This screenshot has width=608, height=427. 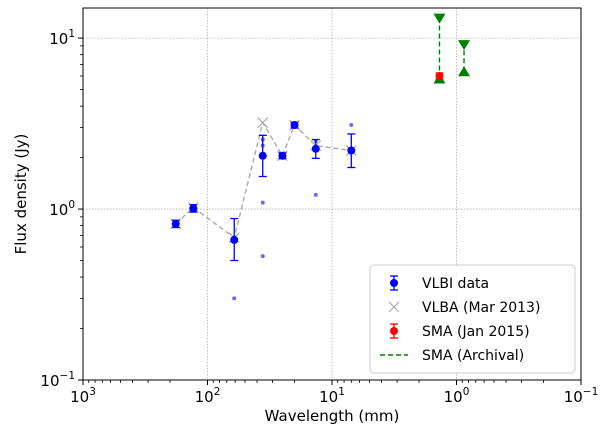 What do you see at coordinates (21, 194) in the screenshot?
I see `y-axis-label: Flux density (Jy)` at bounding box center [21, 194].